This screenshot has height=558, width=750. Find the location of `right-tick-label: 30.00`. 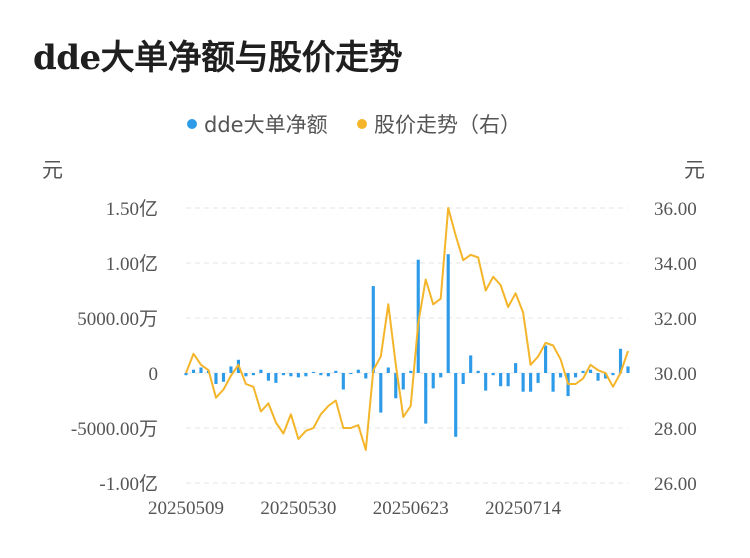

right-tick-label: 30.00 is located at coordinates (675, 374).